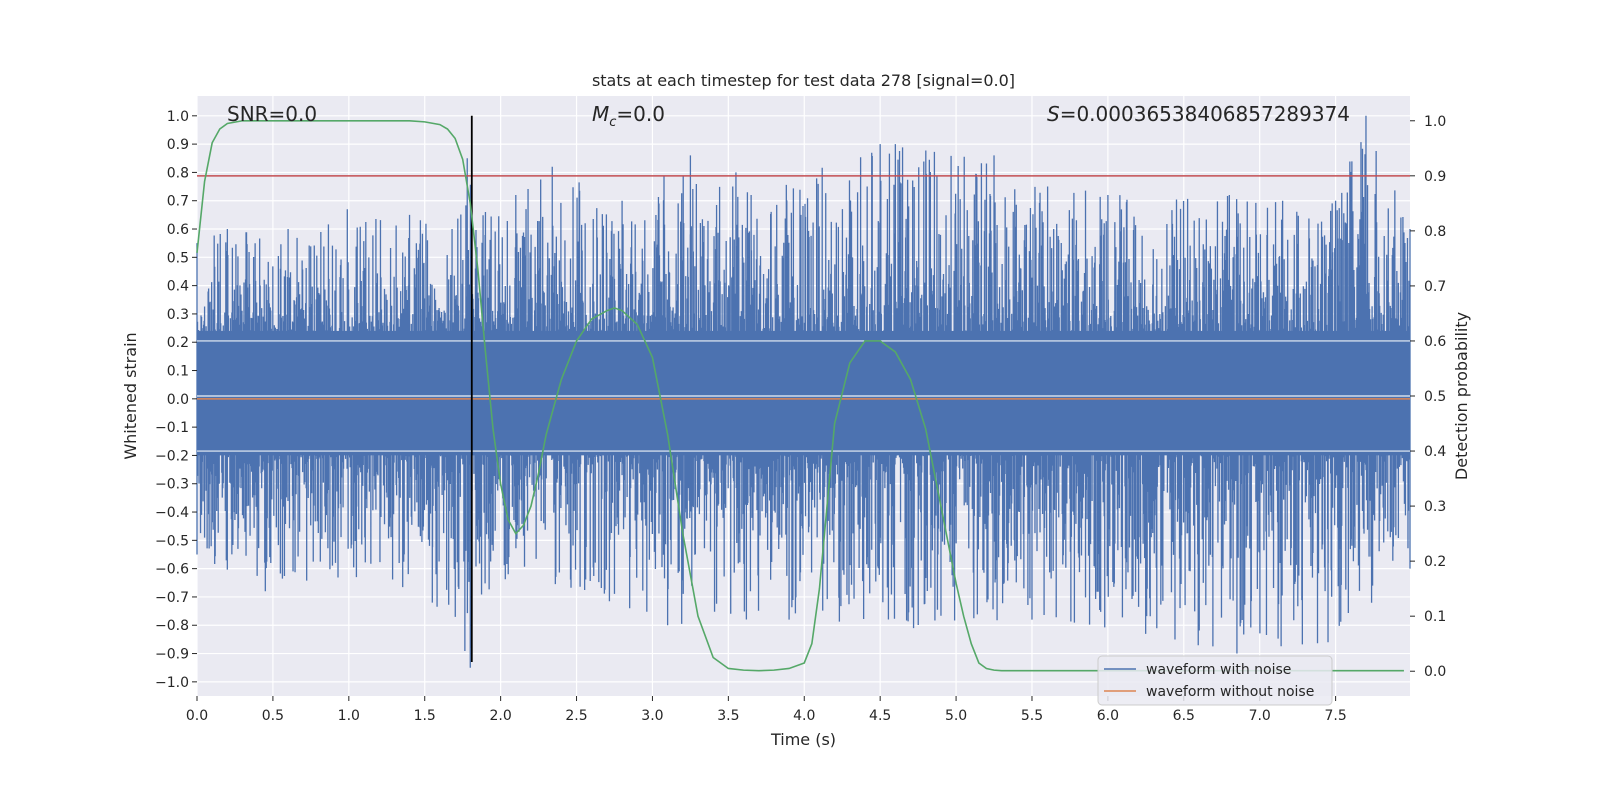  What do you see at coordinates (178, 145) in the screenshot?
I see `left-tick-label: 0.9` at bounding box center [178, 145].